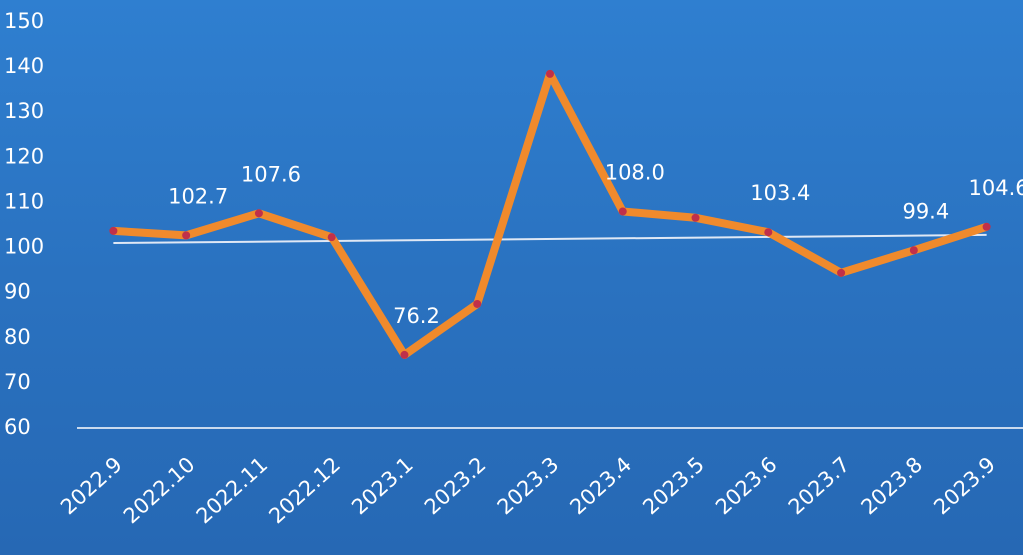 The image size is (1023, 555). Describe the element at coordinates (600, 485) in the screenshot. I see `x-tick-label: 2023.4` at that location.